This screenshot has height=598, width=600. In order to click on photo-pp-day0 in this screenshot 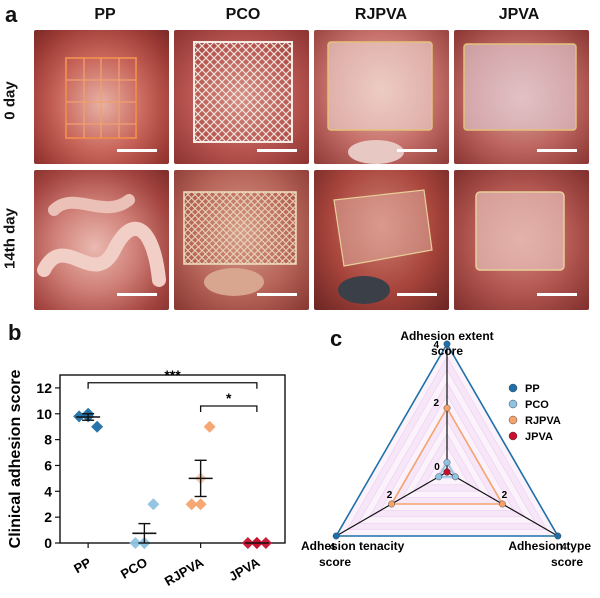, I will do `click(101, 97)`.